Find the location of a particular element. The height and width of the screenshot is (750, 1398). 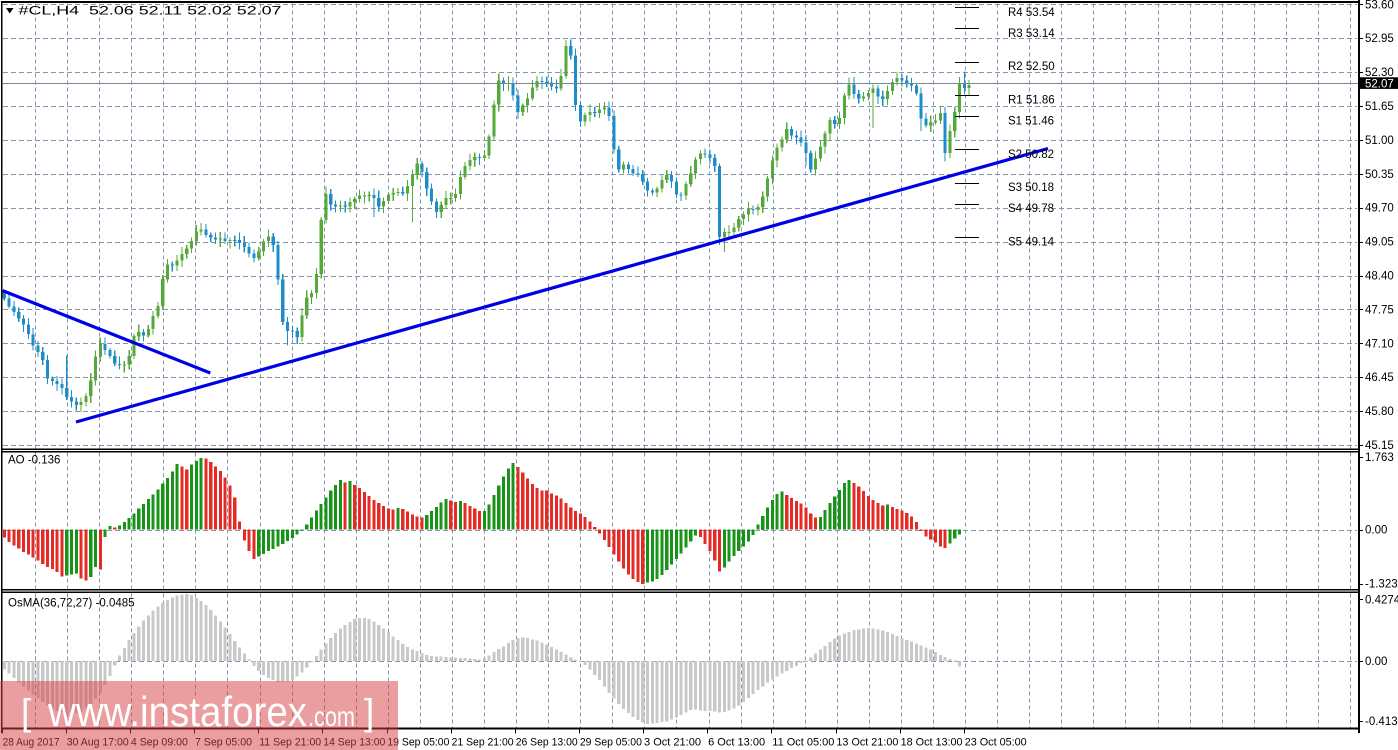

svg-text: R3 53.14 is located at coordinates (1031, 34).